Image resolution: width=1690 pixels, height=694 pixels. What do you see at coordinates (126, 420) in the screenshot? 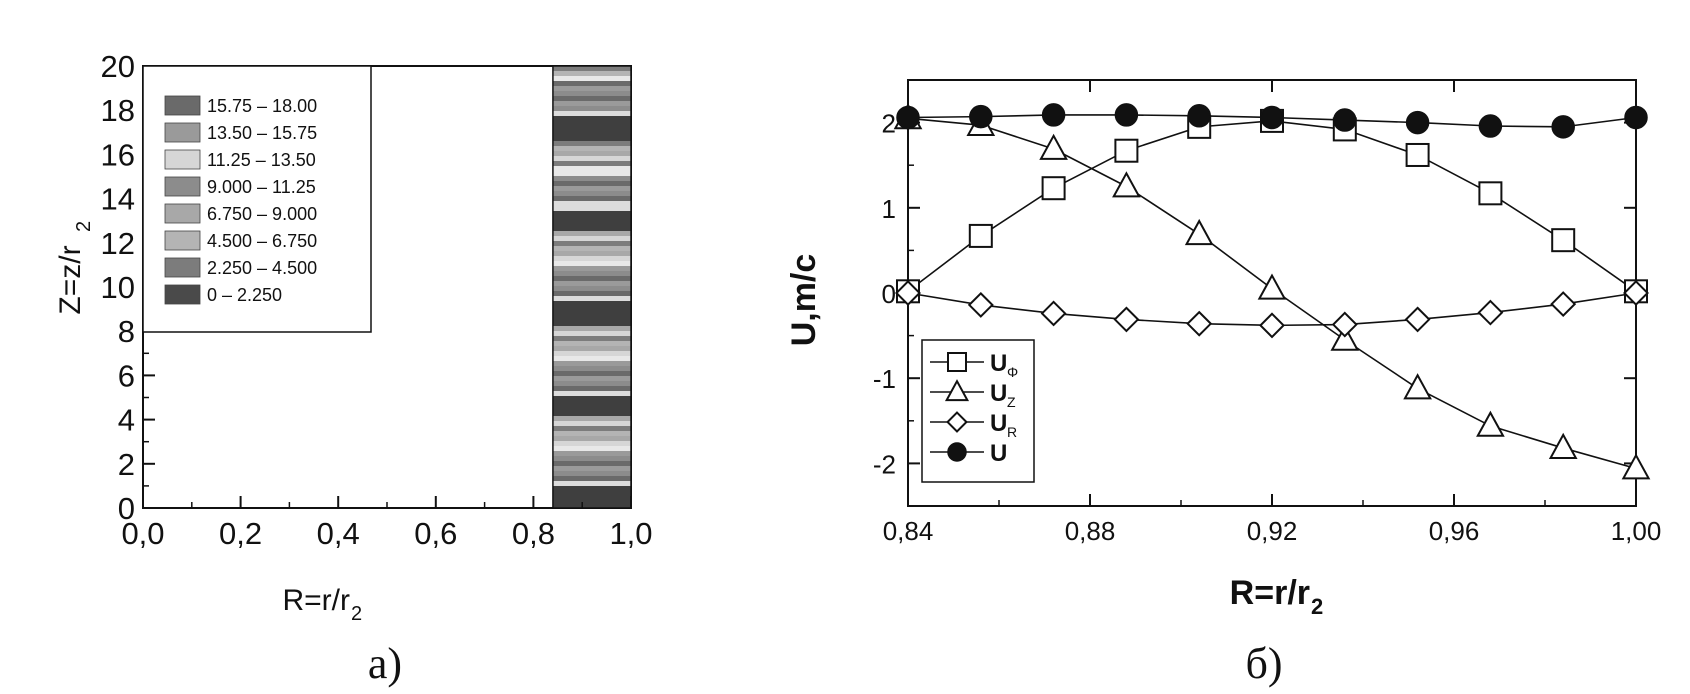
I see `y-tick-label: 4` at bounding box center [126, 420].